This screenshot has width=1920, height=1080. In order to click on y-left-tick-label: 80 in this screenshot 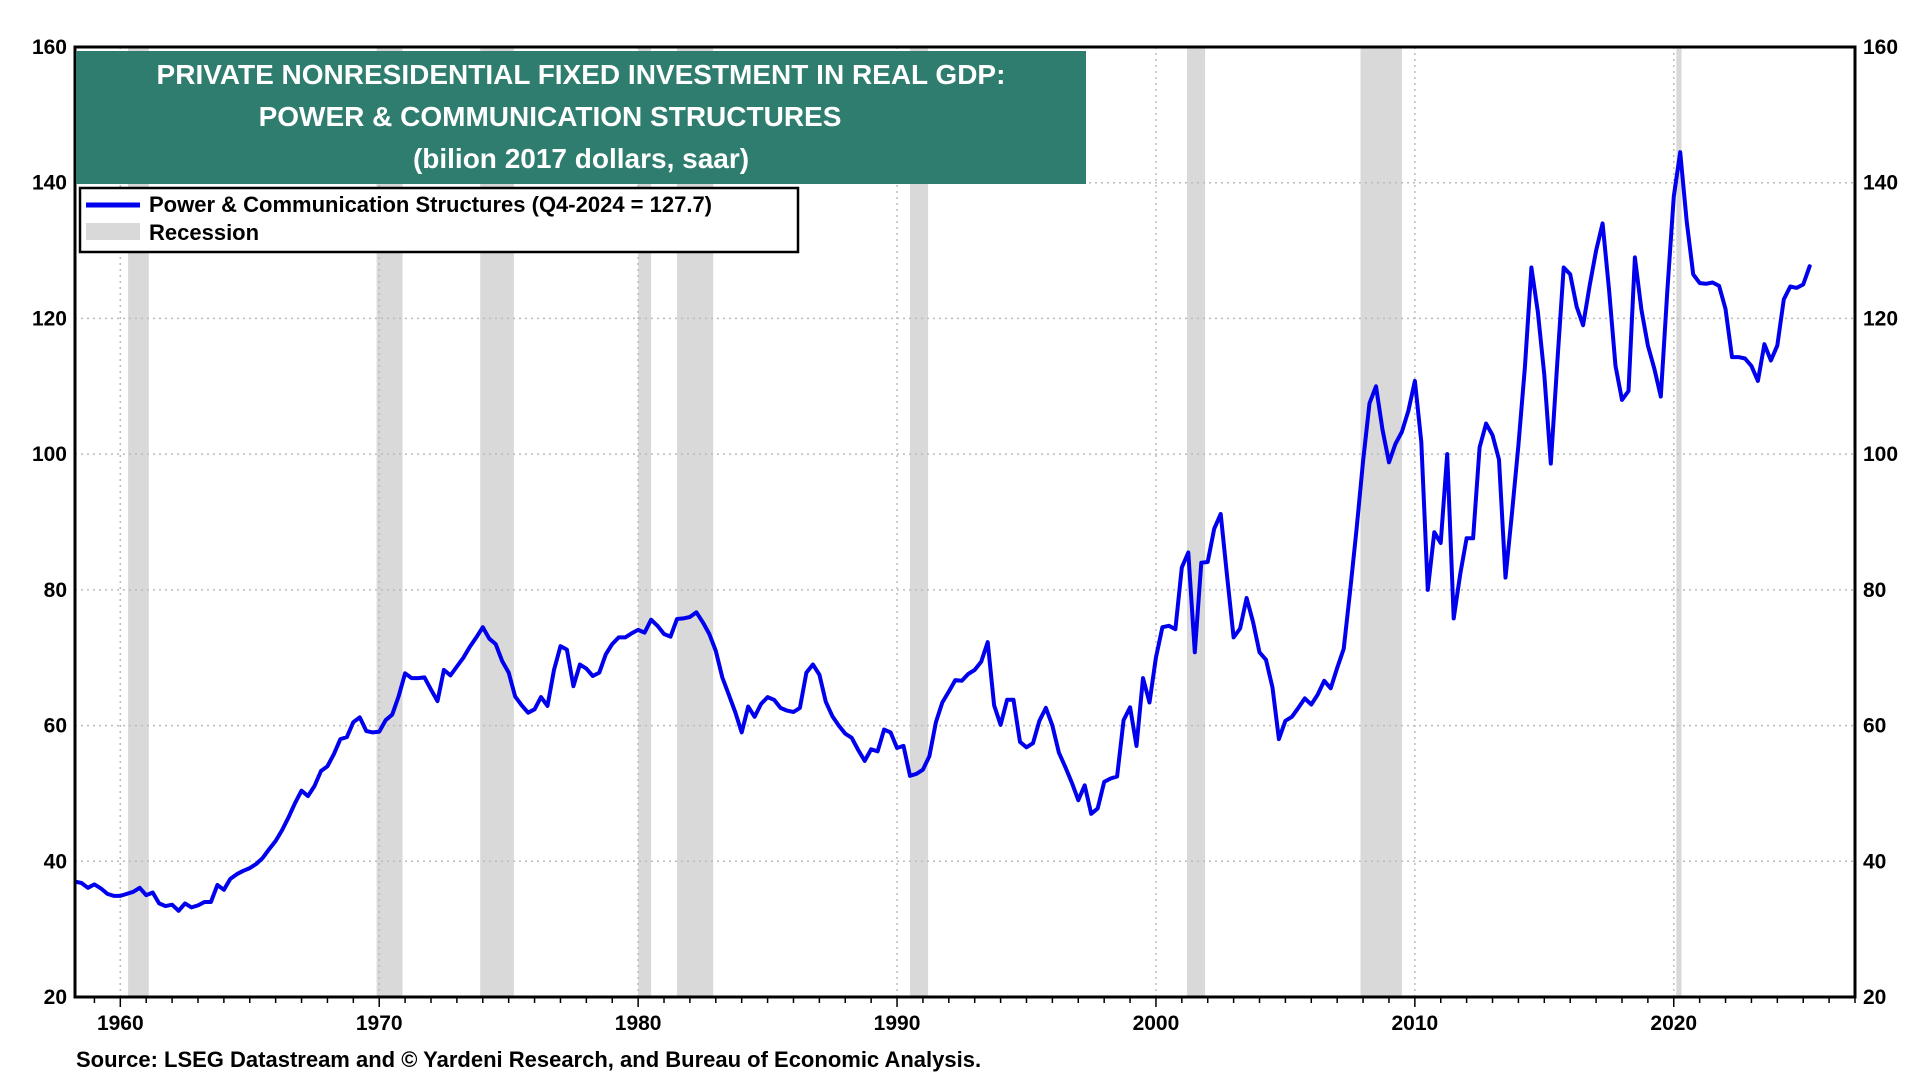, I will do `click(55, 590)`.